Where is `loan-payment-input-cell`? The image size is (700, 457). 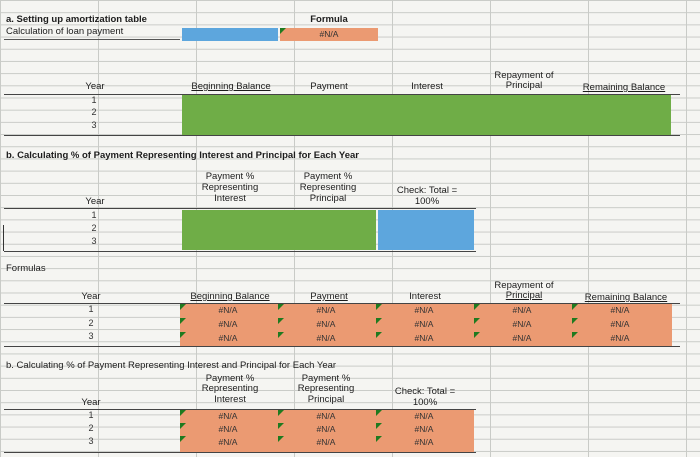
loan-payment-input-cell is located at coordinates (230, 34).